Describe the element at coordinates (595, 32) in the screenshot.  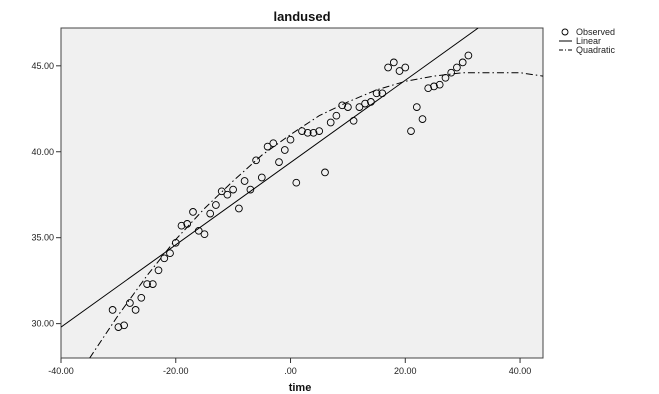
I see `legend-label-observed: Observed` at that location.